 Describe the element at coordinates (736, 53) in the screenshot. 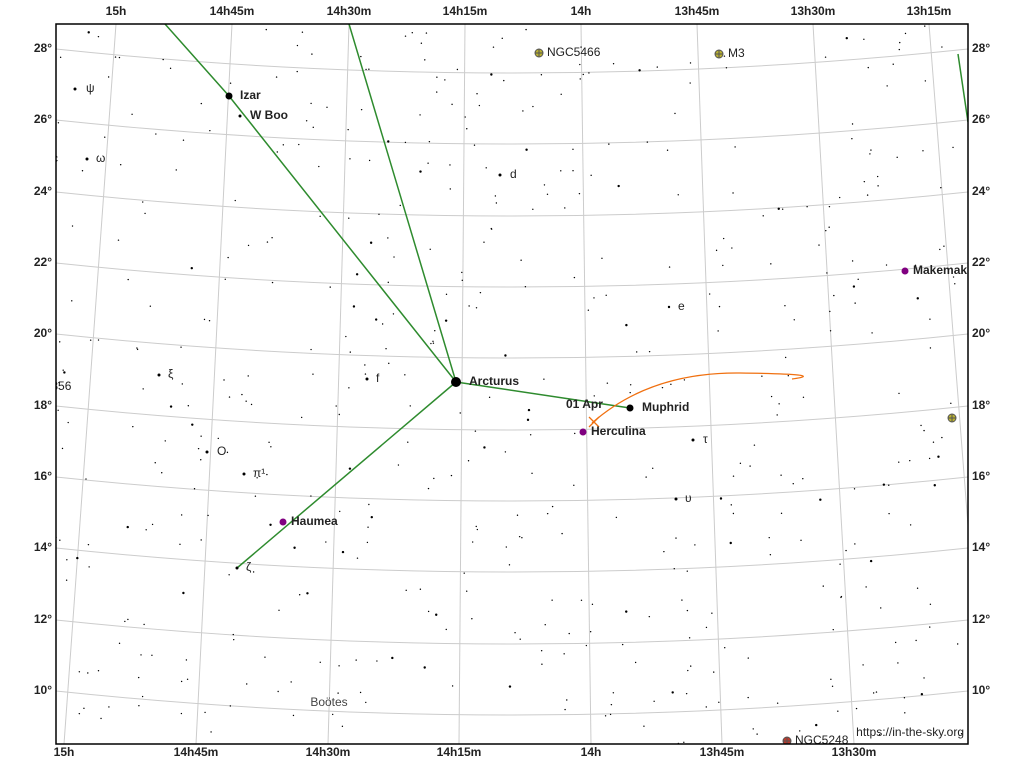

I see `object-label: M3` at that location.